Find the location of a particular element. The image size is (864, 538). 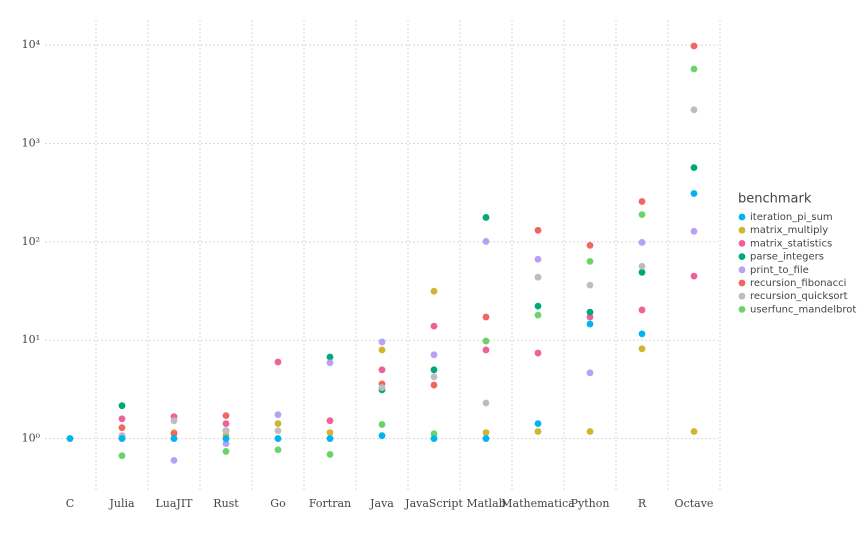

y-tick-label: 10⁴ is located at coordinates (31, 44).